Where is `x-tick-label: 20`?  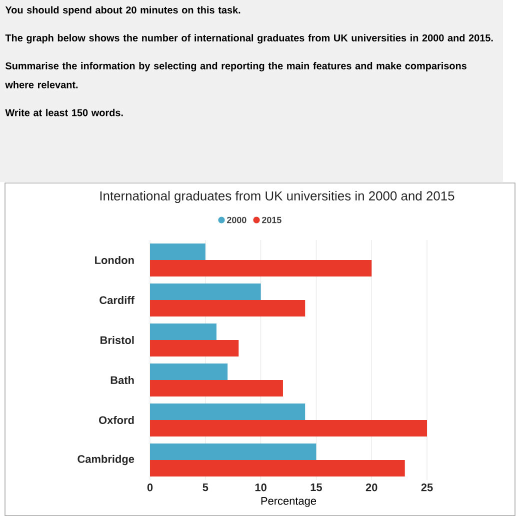
x-tick-label: 20 is located at coordinates (372, 488).